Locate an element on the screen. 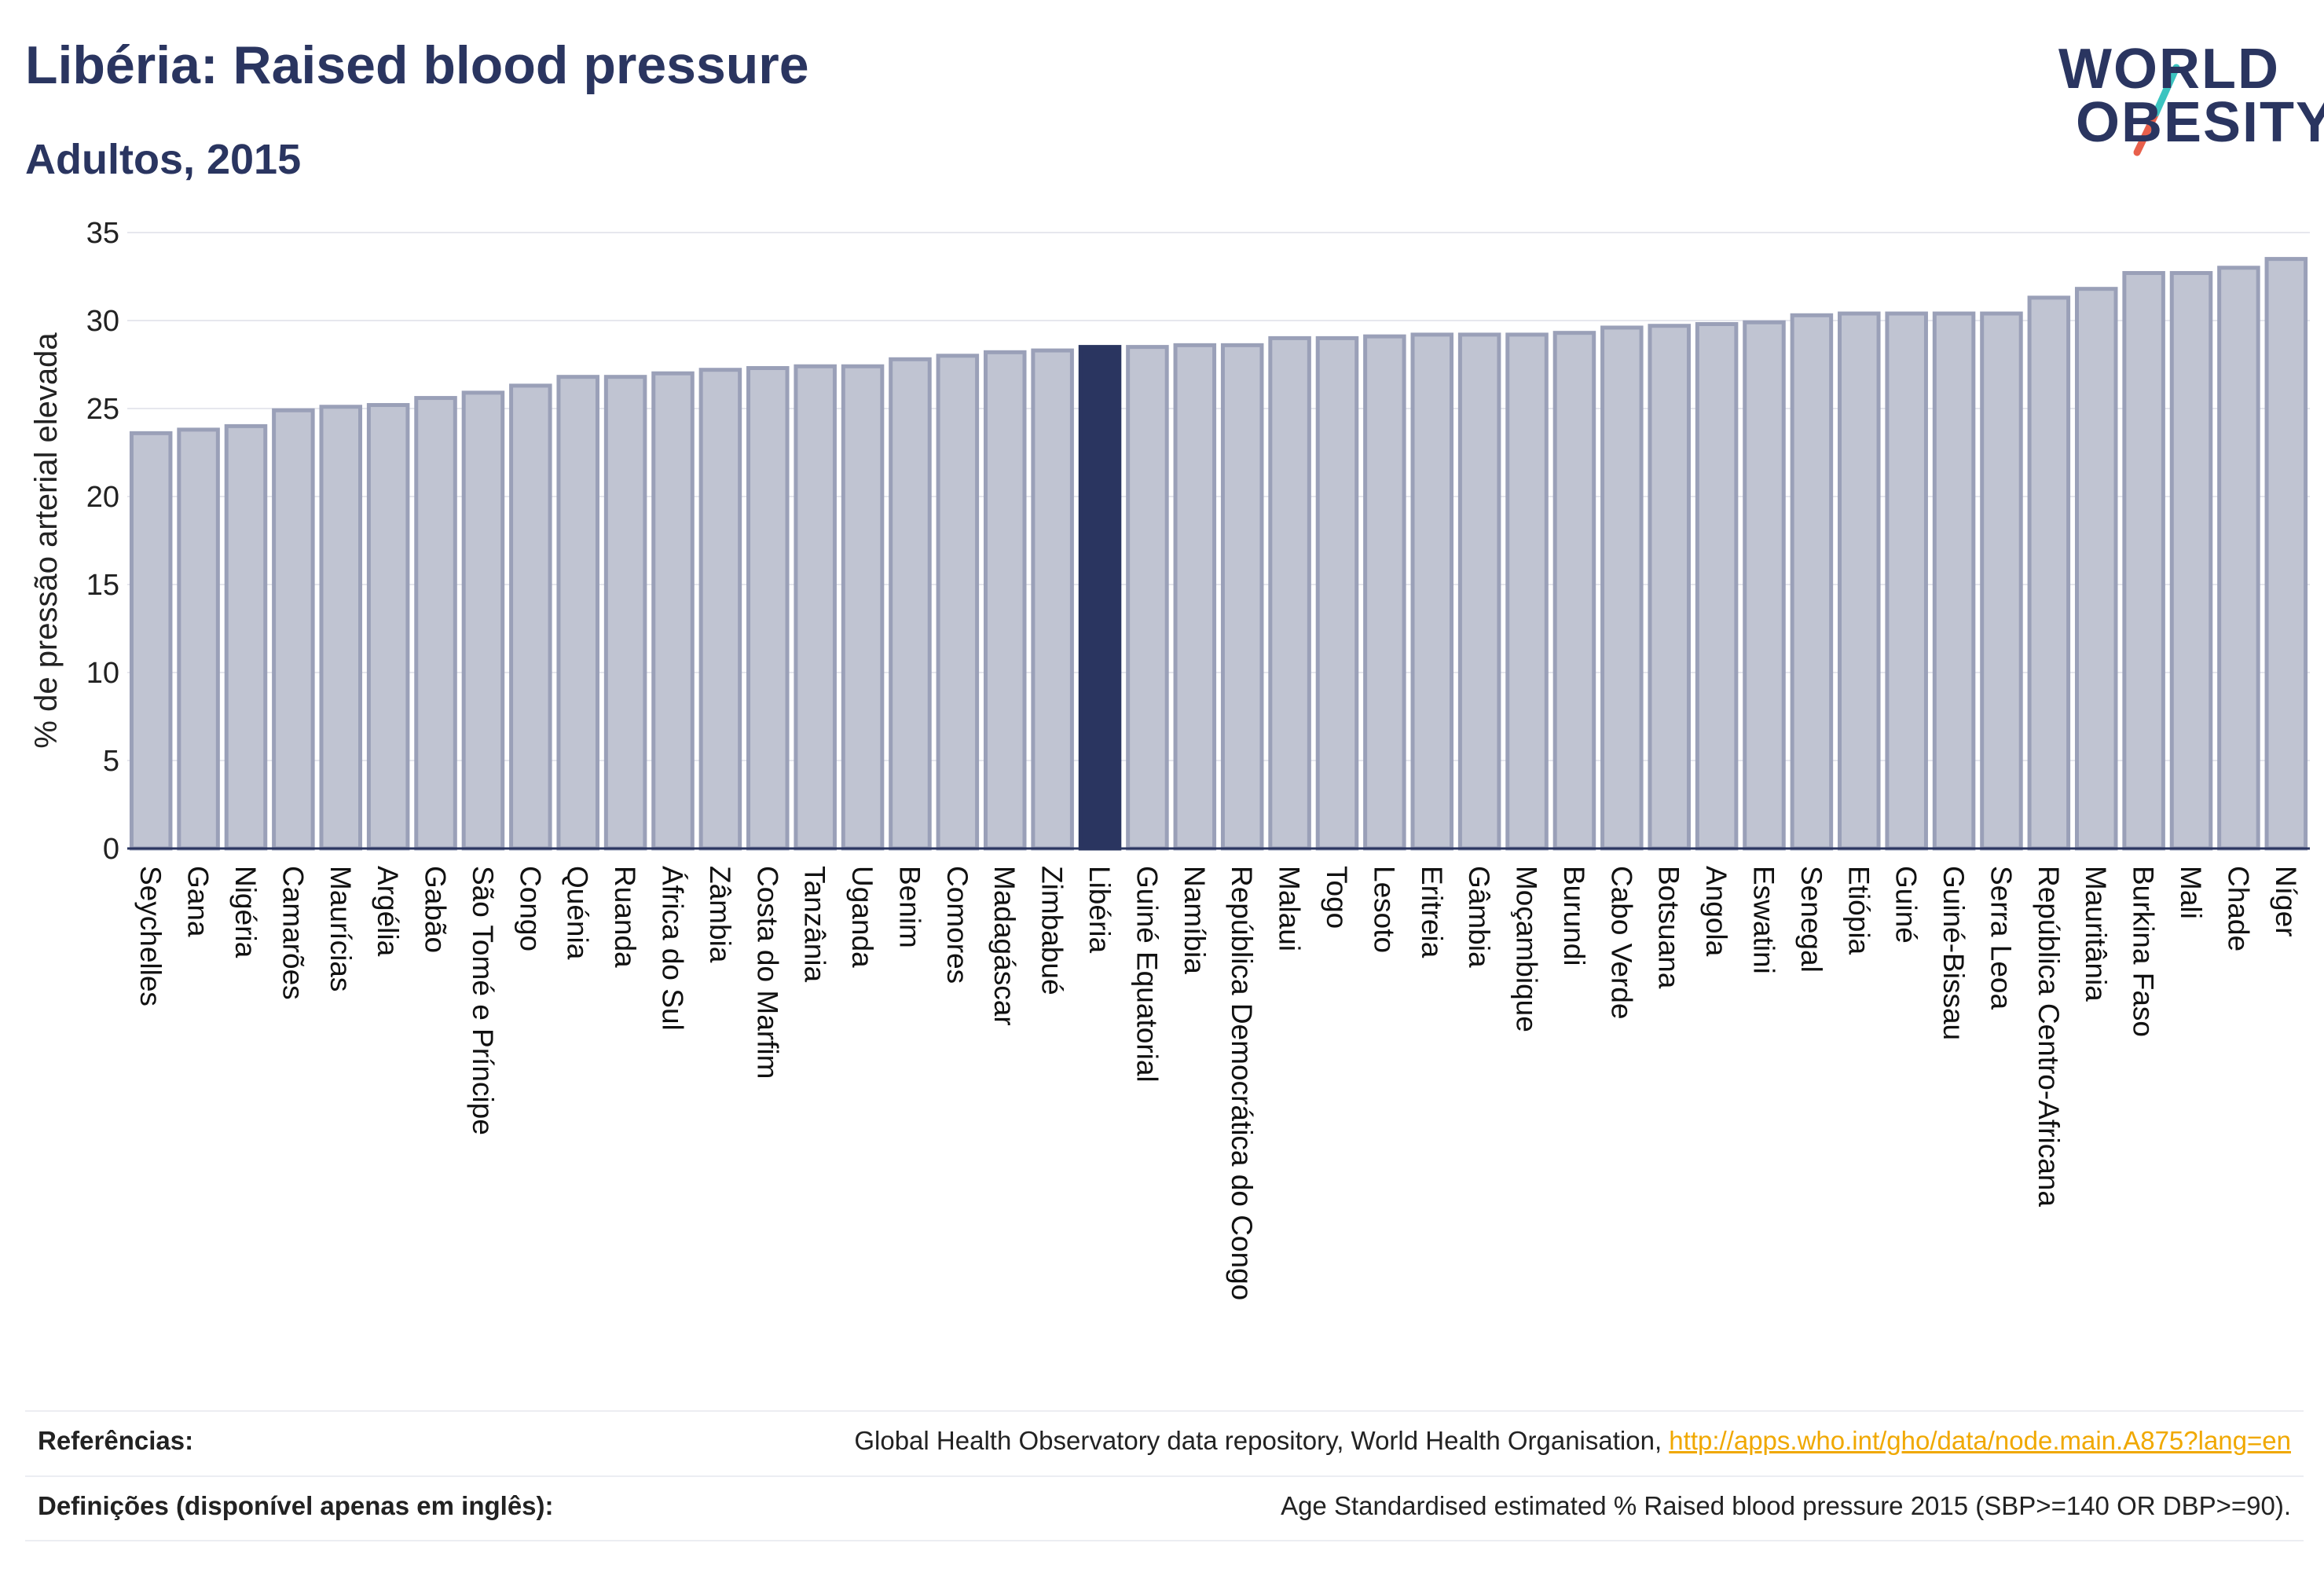 This screenshot has height=1576, width=2324. x-tick-label: Gana is located at coordinates (198, 901).